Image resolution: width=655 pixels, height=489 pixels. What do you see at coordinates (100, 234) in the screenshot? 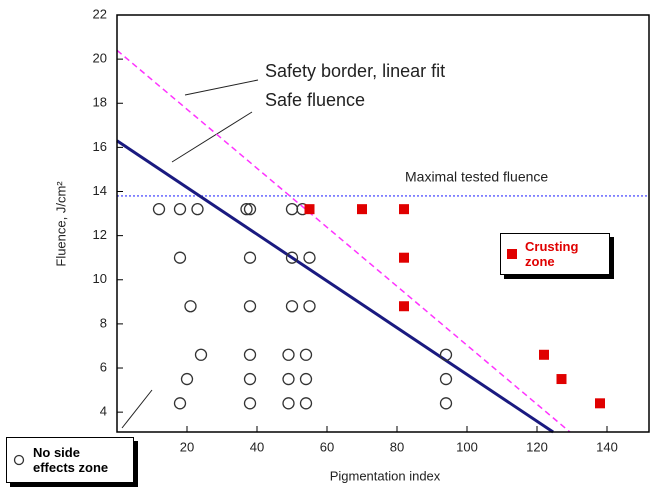
I see `y-tick-label: 12` at bounding box center [100, 234].